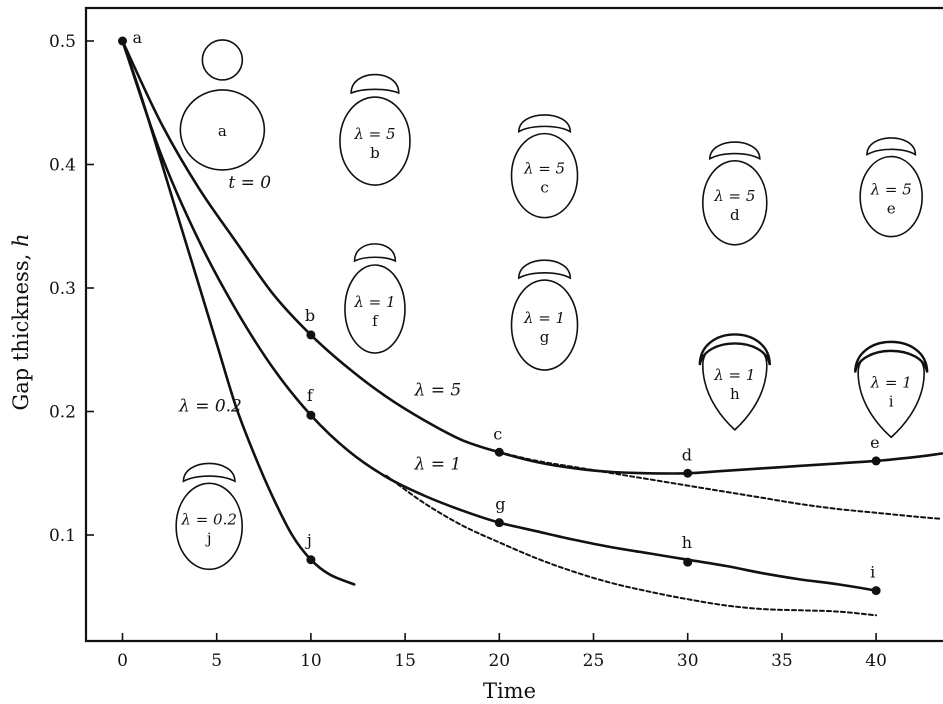 The width and height of the screenshot is (943, 704). What do you see at coordinates (405, 661) in the screenshot?
I see `x-tick-label: 15` at bounding box center [405, 661].